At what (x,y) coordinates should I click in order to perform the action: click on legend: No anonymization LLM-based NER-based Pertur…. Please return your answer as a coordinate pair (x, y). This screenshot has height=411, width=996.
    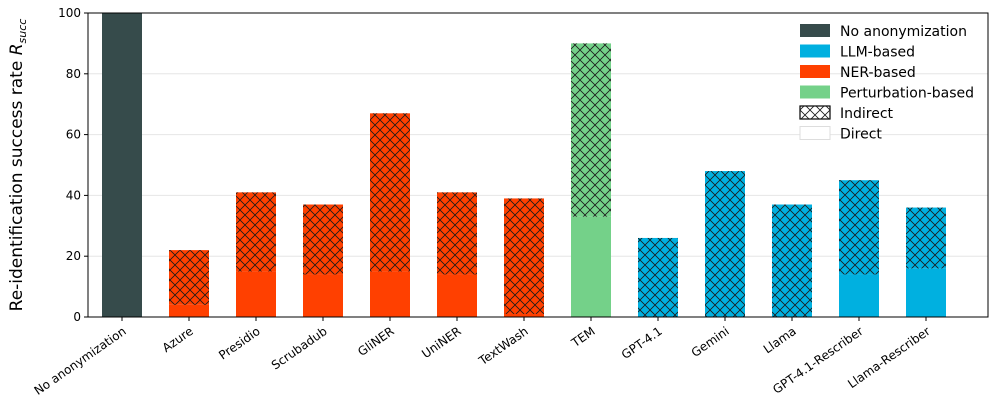
    Looking at the image, I should click on (886, 83).